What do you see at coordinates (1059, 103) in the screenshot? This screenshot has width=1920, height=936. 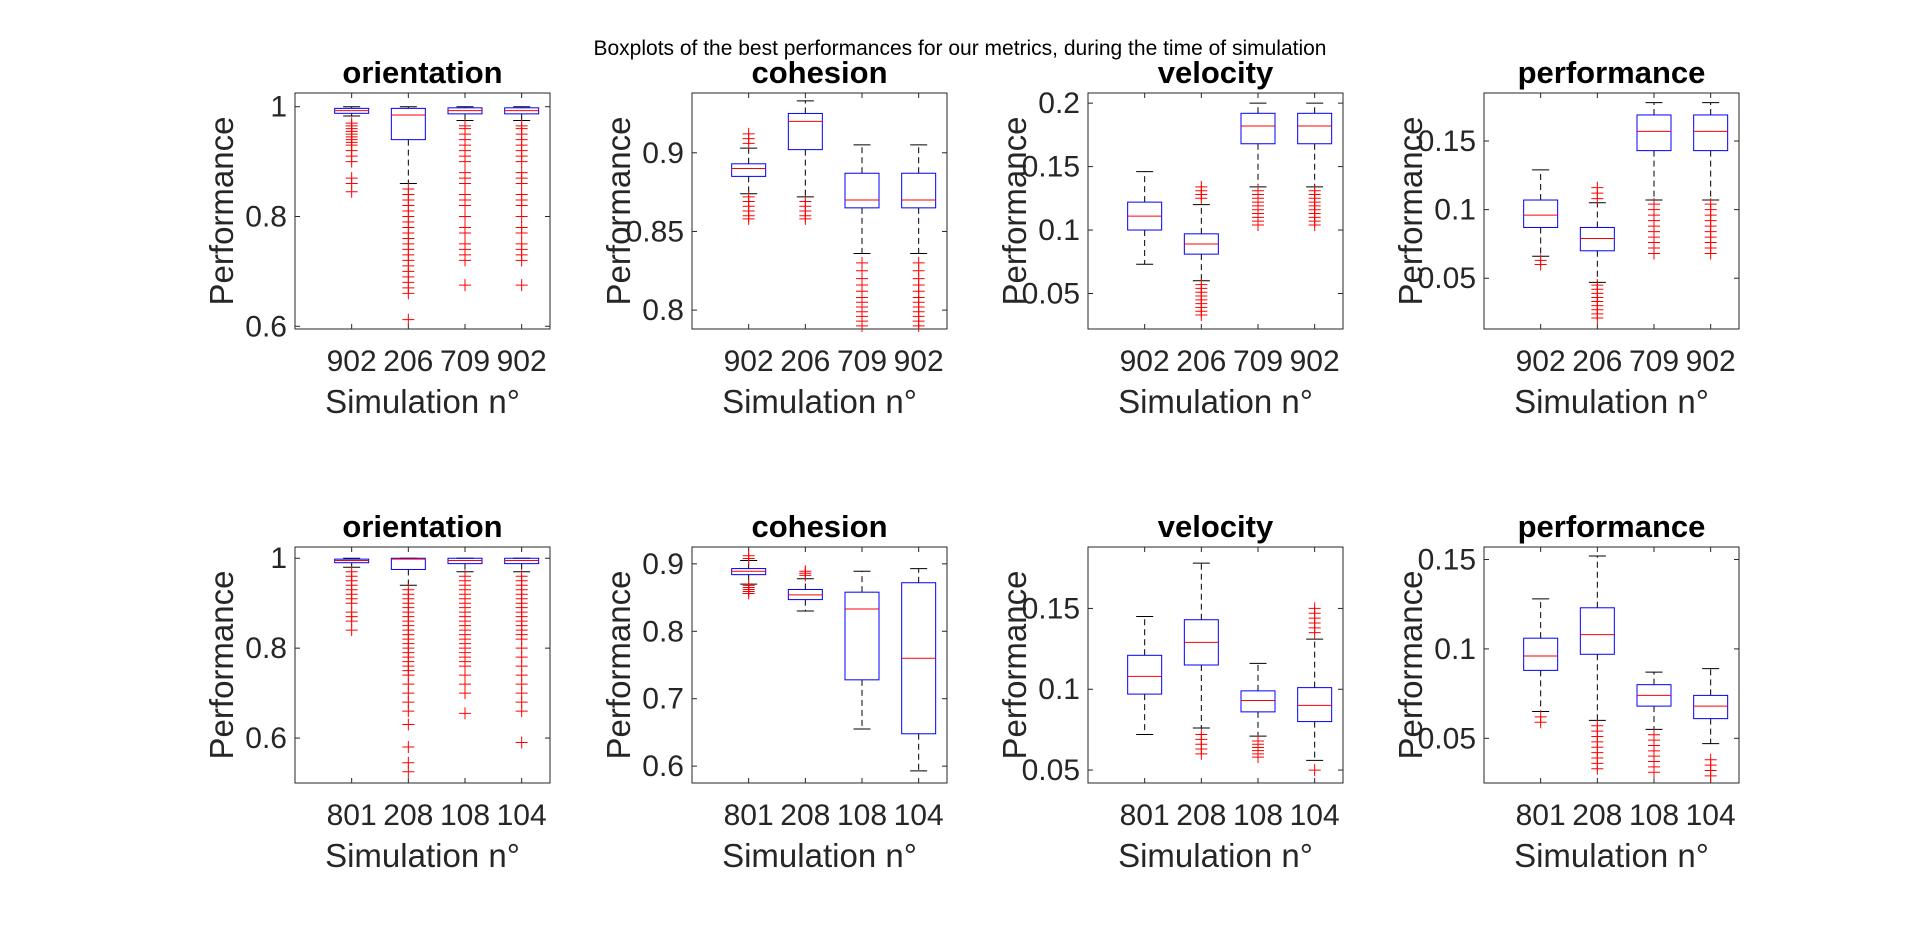 I see `y-tick-label: 0.2` at bounding box center [1059, 103].